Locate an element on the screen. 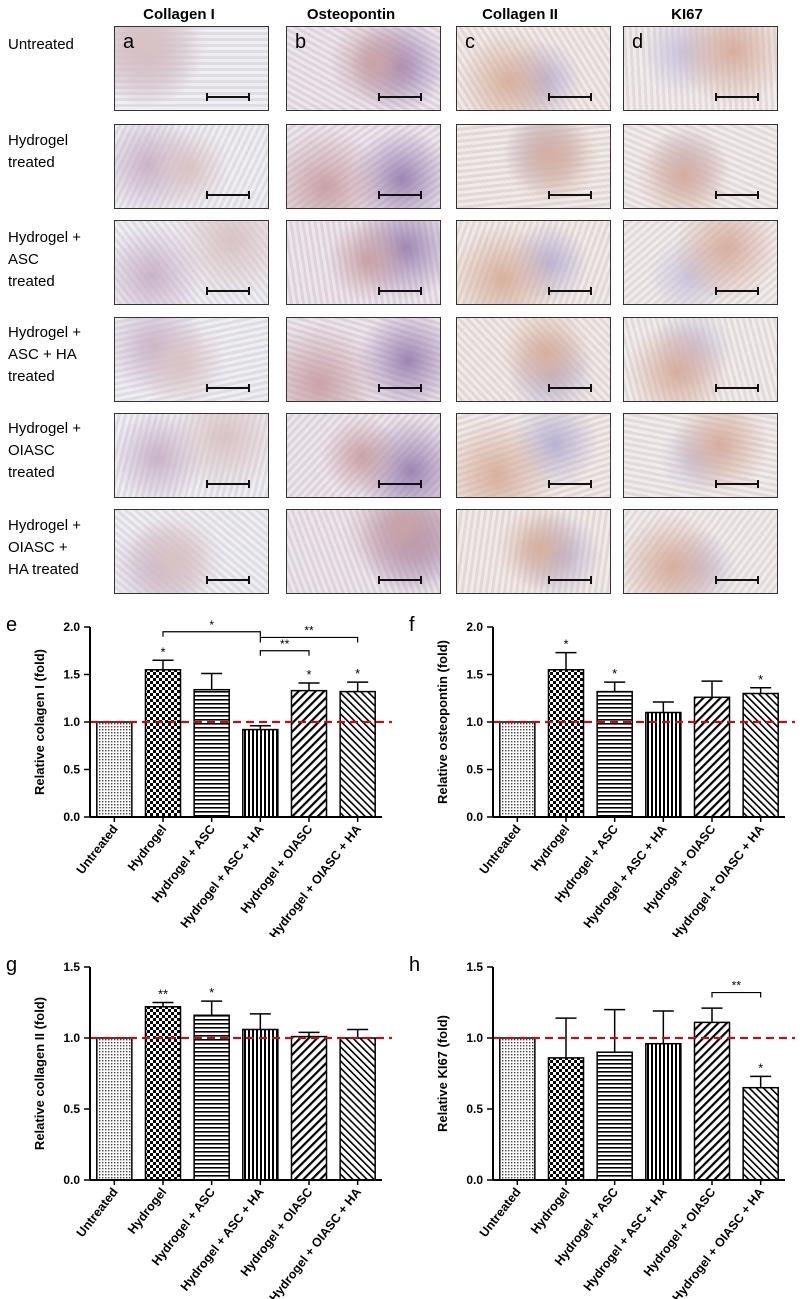 Image resolution: width=806 pixels, height=1299 pixels. micrograph-tile: b is located at coordinates (363, 68).